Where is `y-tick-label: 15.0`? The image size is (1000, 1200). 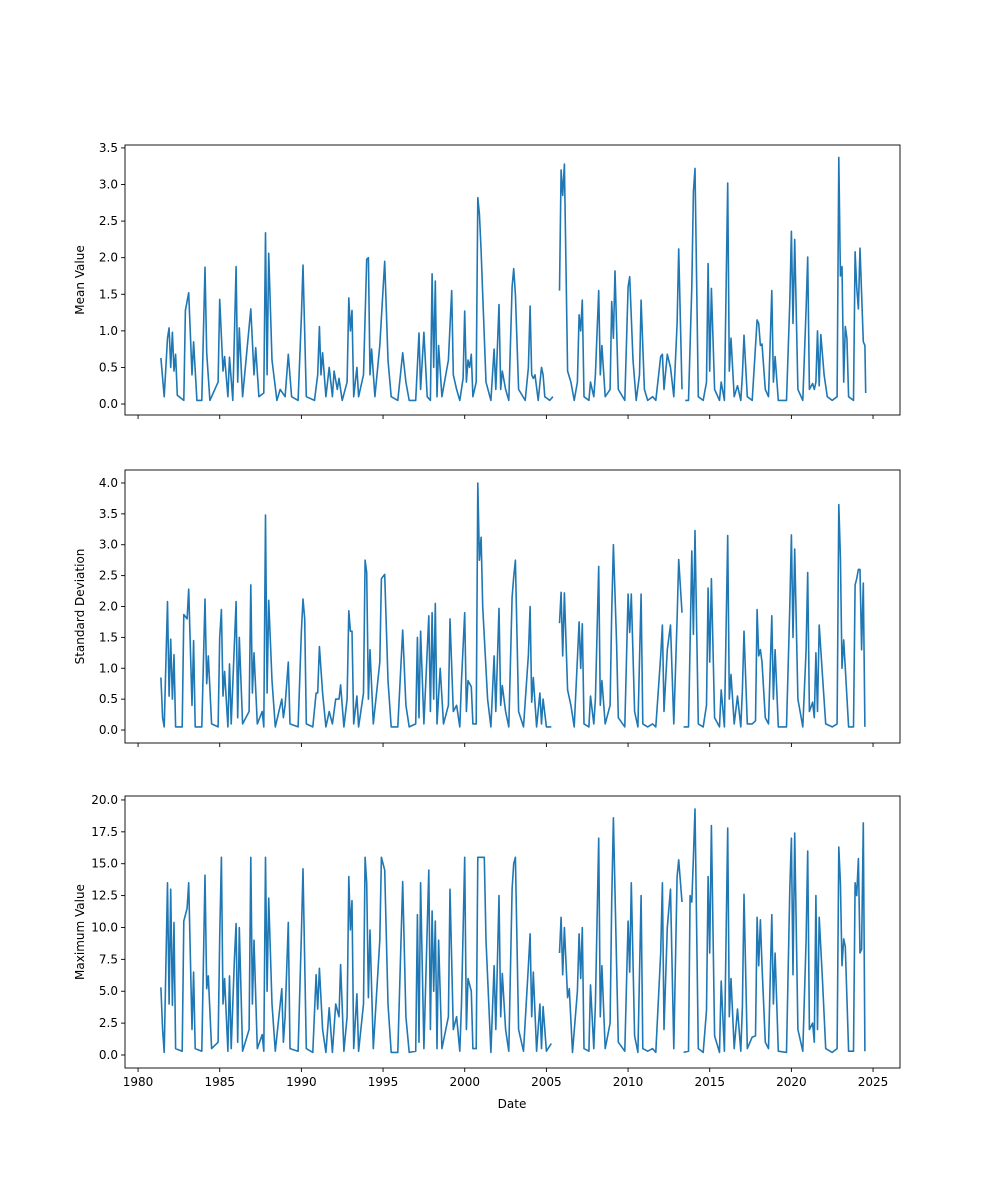
y-tick-label: 15.0 is located at coordinates (104, 864).